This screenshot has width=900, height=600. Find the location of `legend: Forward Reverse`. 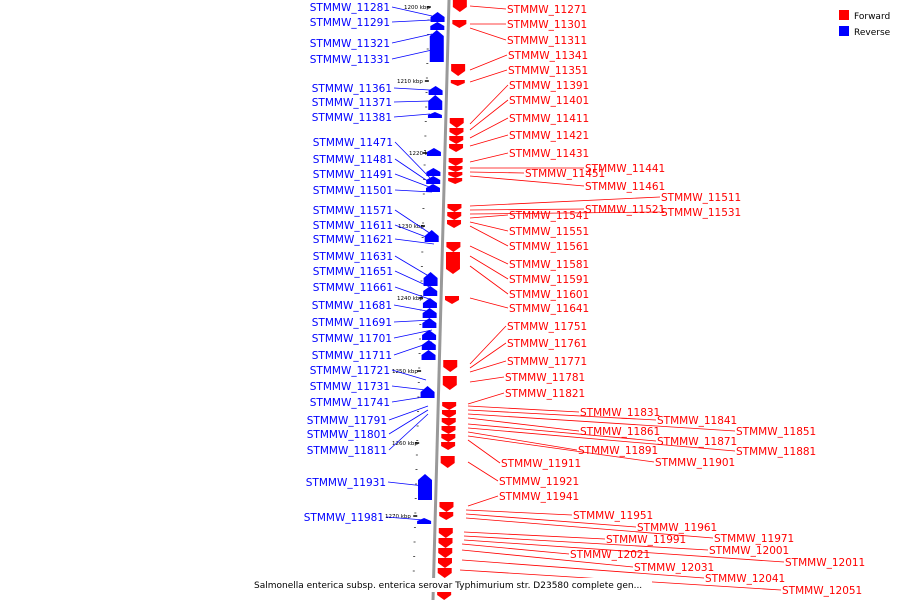

legend: Forward Reverse is located at coordinates (865, 24).